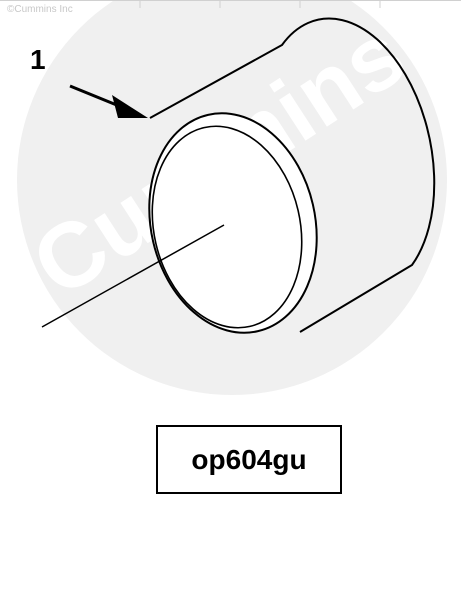 The image size is (461, 595). What do you see at coordinates (230, 4) in the screenshot?
I see `top-border` at bounding box center [230, 4].